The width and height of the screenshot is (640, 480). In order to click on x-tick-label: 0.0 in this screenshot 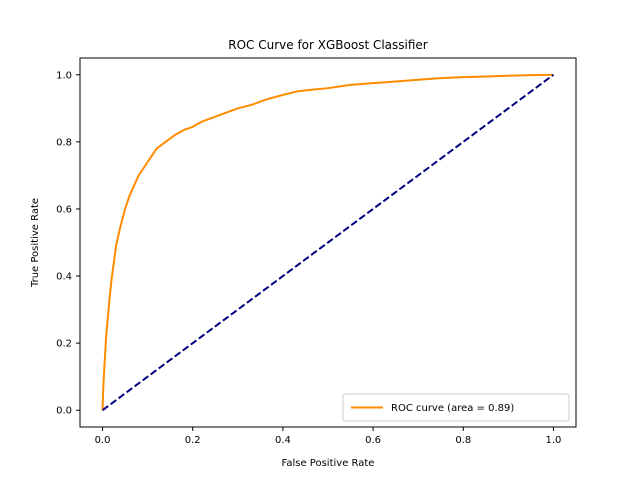, I will do `click(103, 440)`.